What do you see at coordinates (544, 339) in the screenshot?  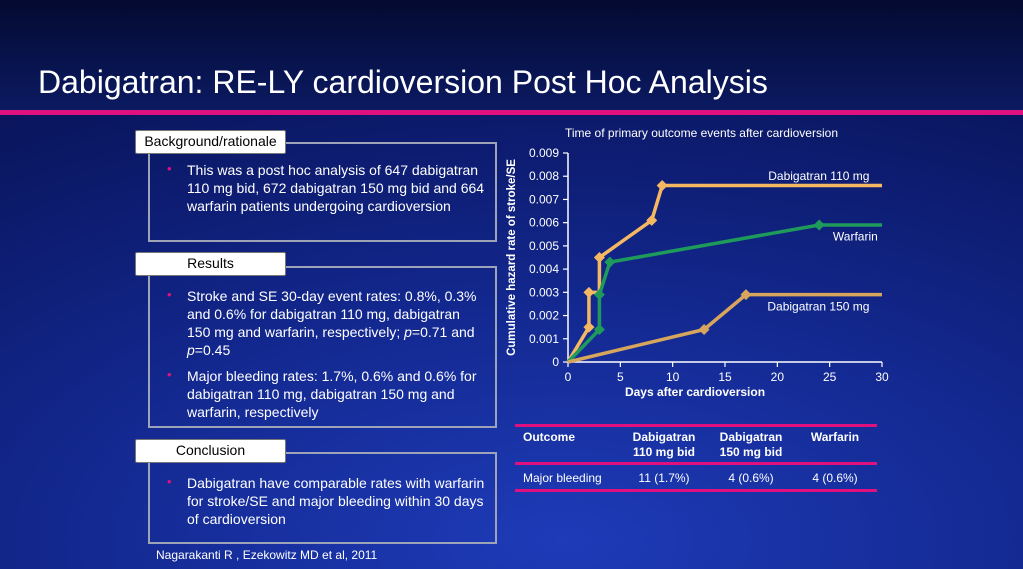 I see `y-tick-label: 0.001` at bounding box center [544, 339].